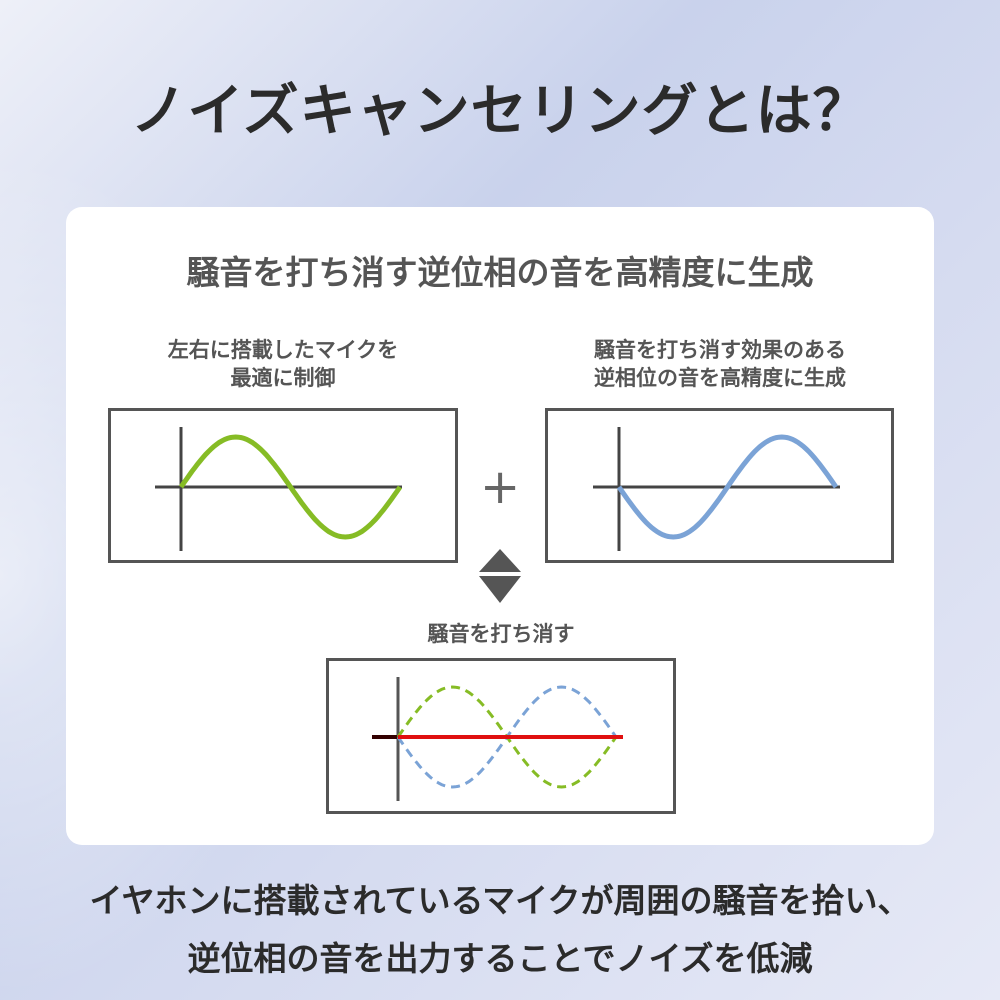 The height and width of the screenshot is (1000, 1000). Describe the element at coordinates (500, 589) in the screenshot. I see `arrow-down-icon` at that location.